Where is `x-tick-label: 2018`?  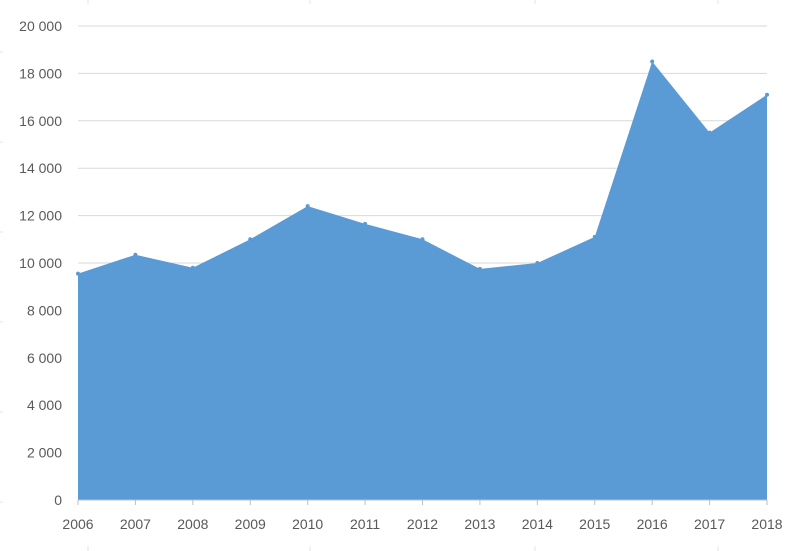
x-tick-label: 2018 is located at coordinates (766, 524).